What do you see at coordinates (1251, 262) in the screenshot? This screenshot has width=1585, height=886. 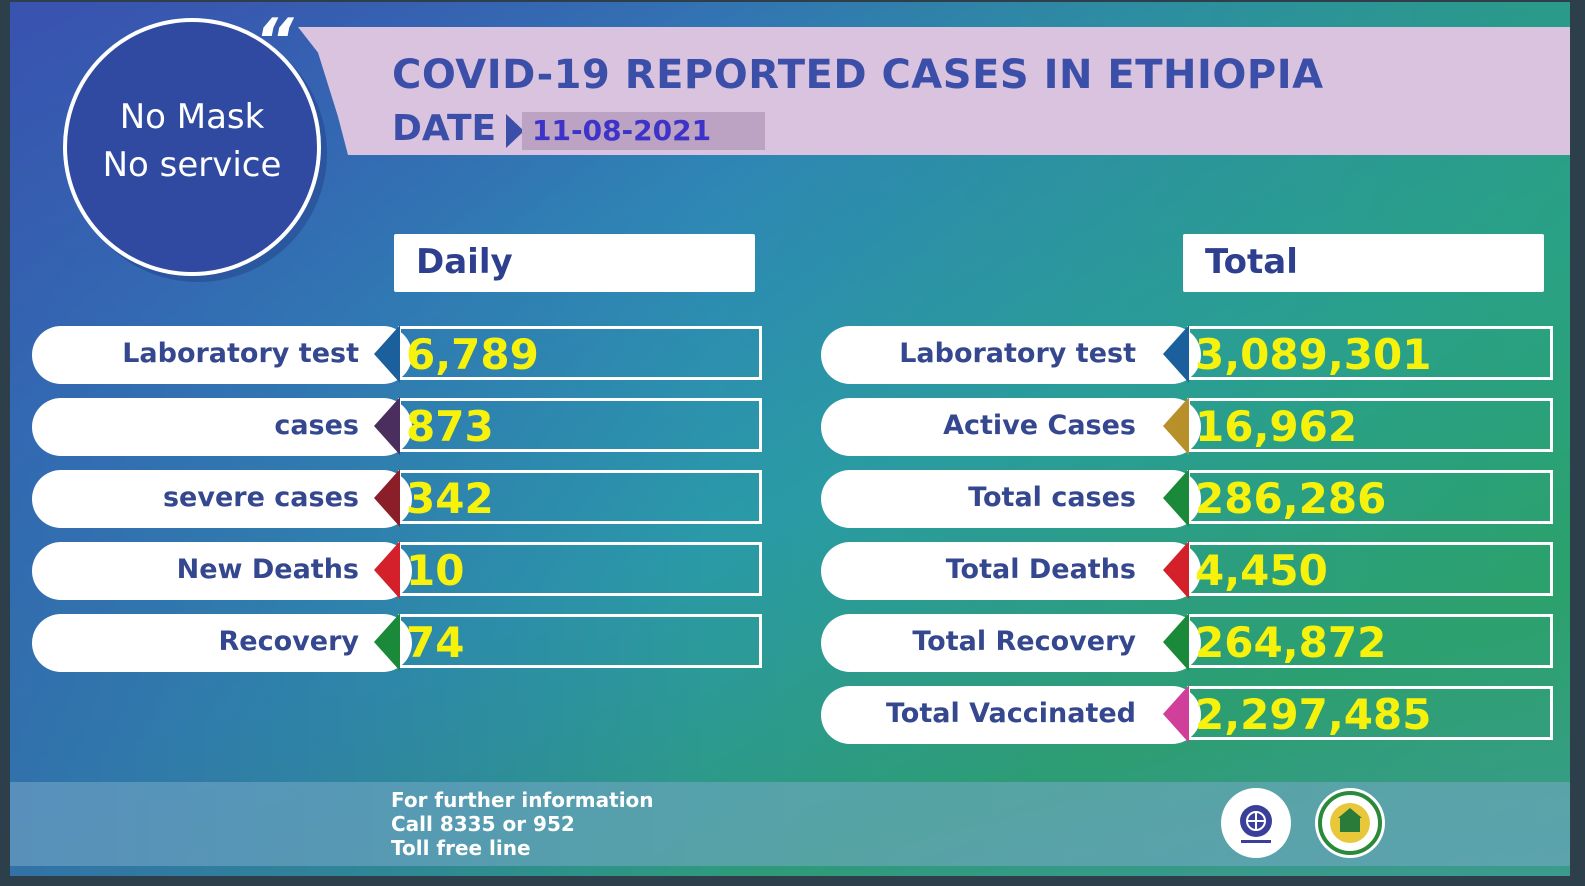 I see `total-heading: Total` at bounding box center [1251, 262].